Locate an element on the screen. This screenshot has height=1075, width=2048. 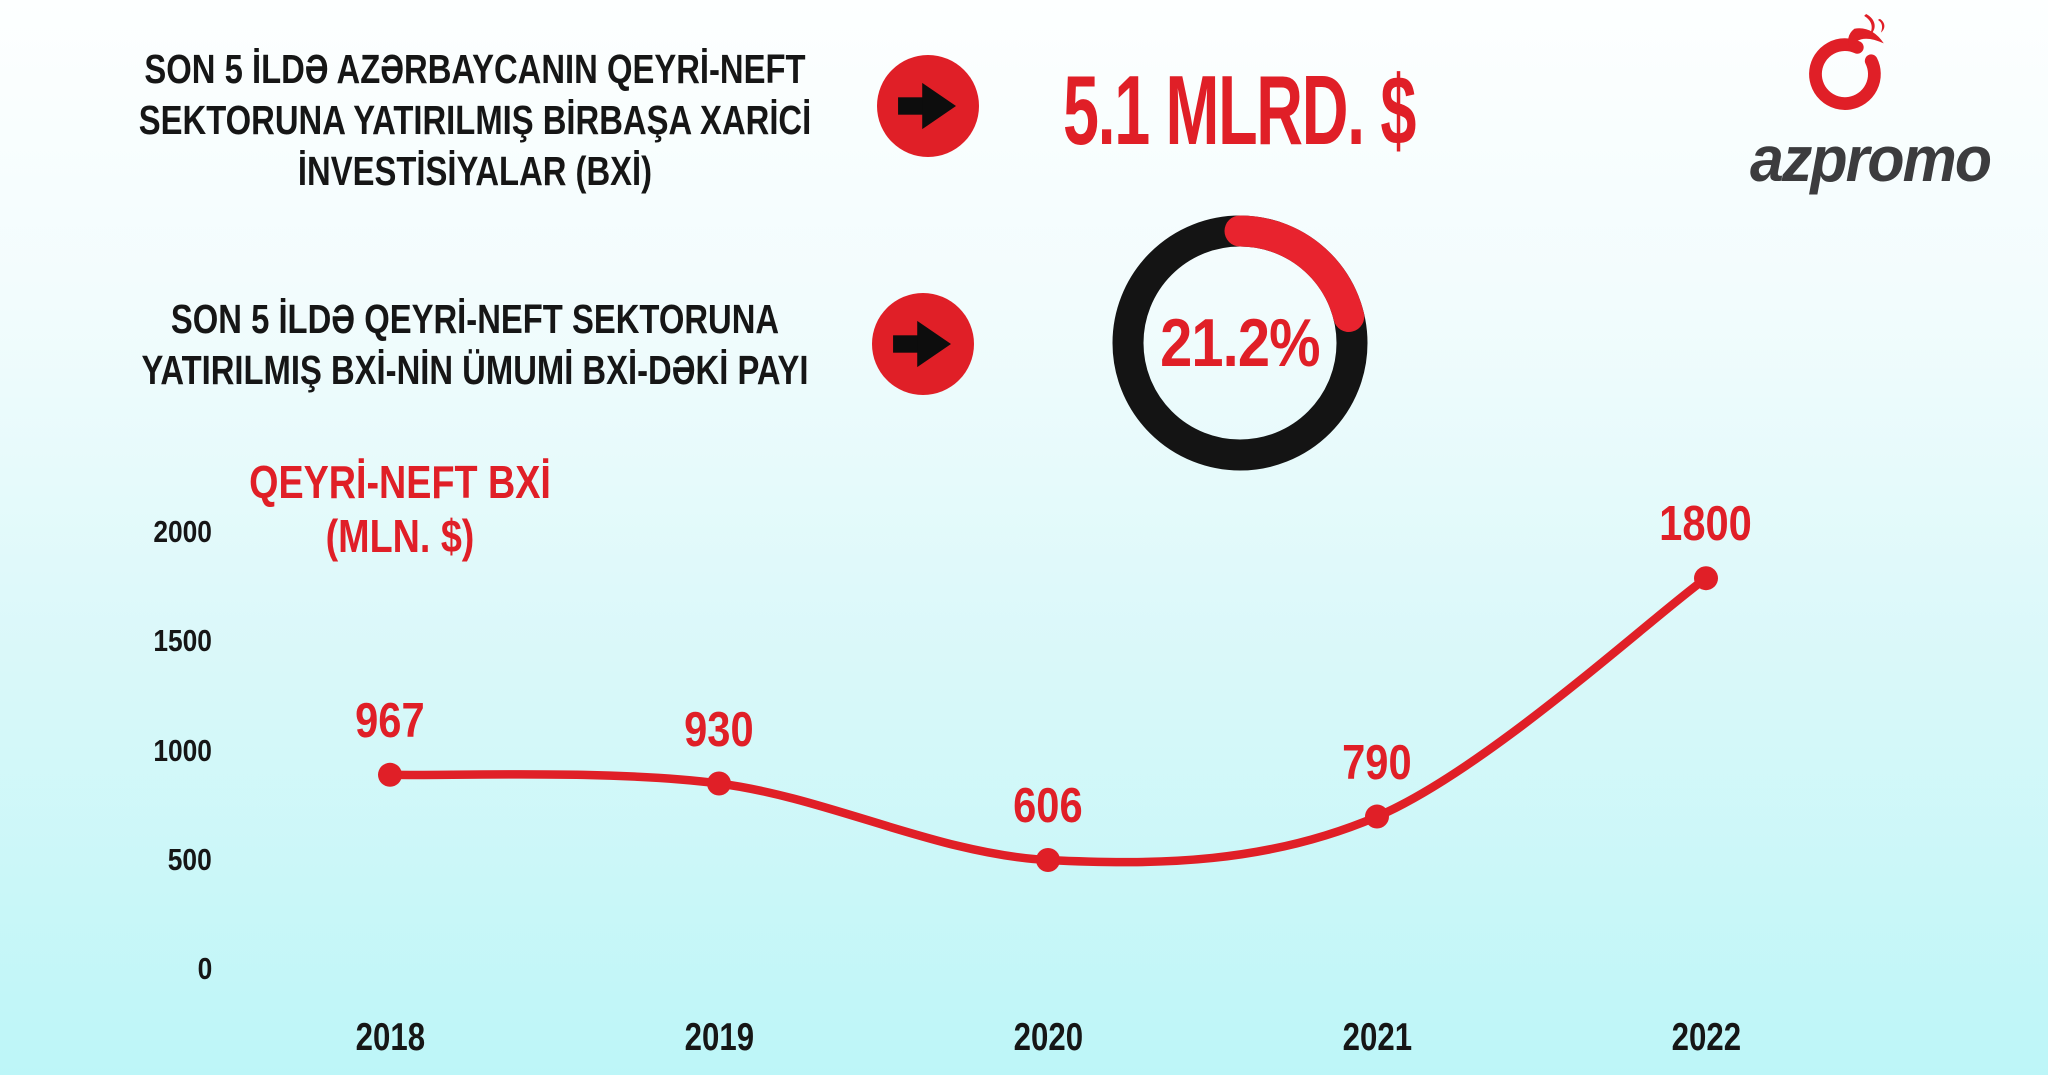
point-value-label: 967 is located at coordinates (390, 720).